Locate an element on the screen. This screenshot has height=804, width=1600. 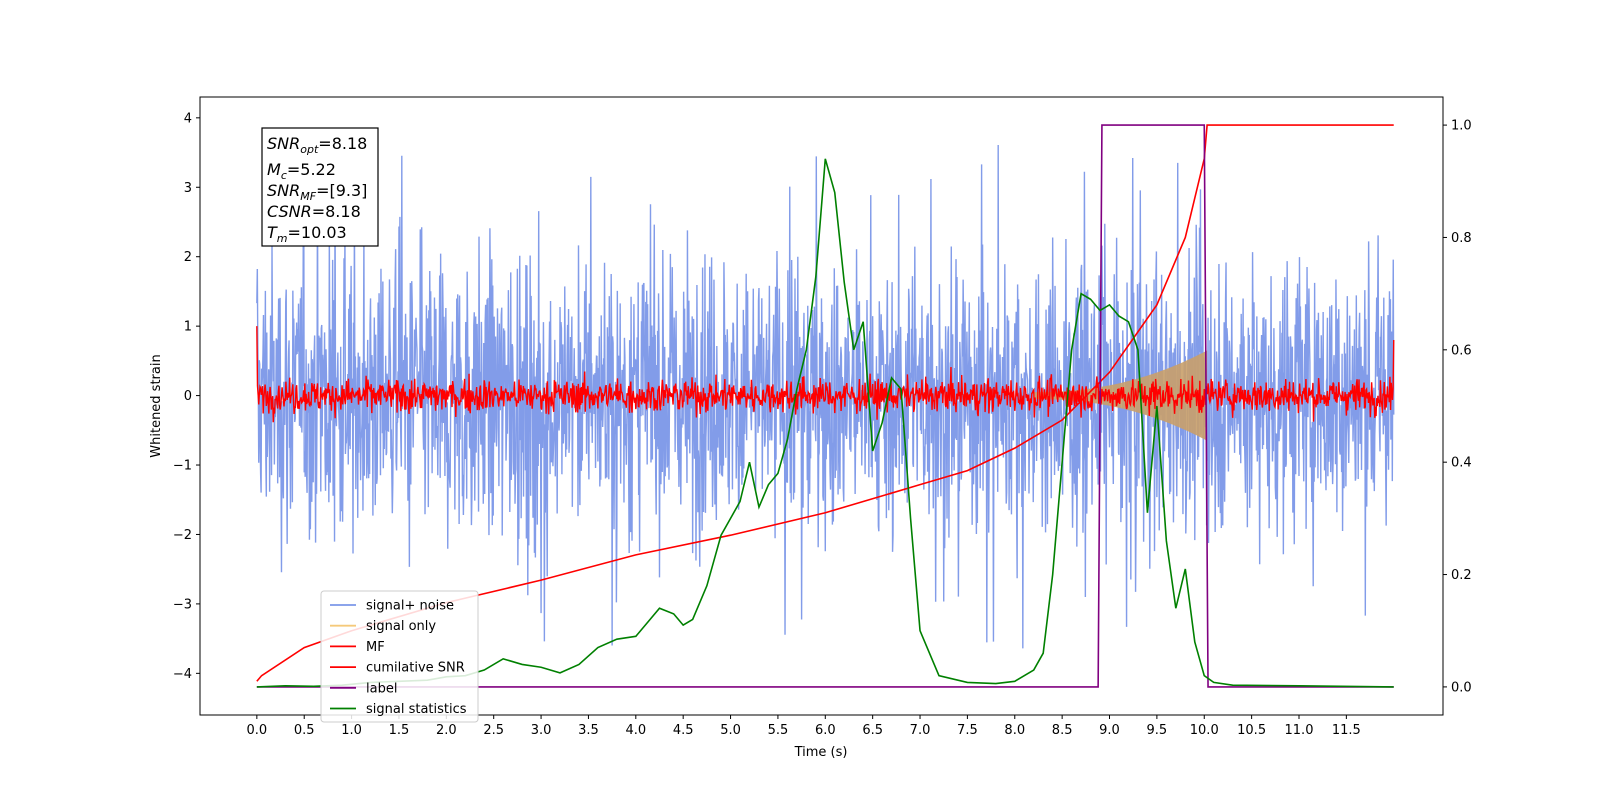
x-tick-label: 8.5 is located at coordinates (1062, 730).